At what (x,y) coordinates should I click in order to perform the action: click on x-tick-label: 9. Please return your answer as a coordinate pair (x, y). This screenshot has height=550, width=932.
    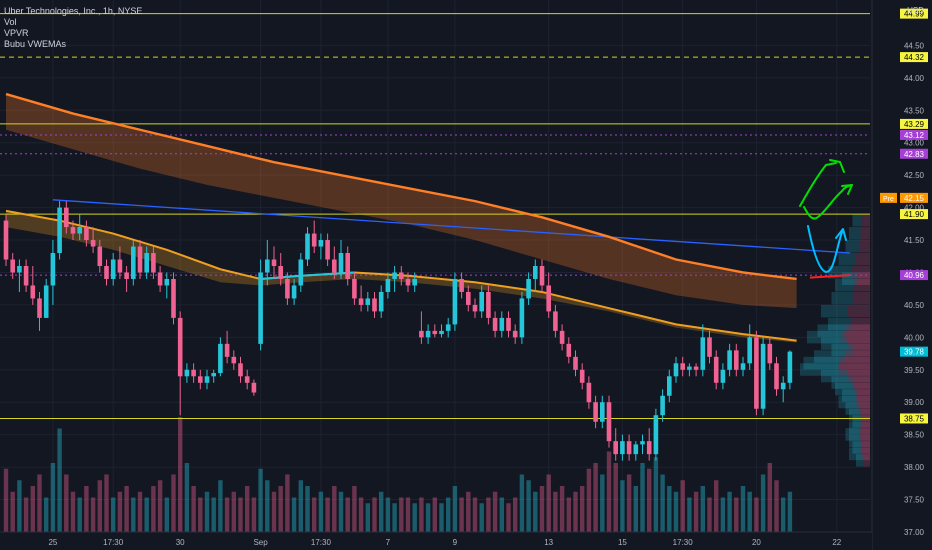
    Looking at the image, I should click on (455, 542).